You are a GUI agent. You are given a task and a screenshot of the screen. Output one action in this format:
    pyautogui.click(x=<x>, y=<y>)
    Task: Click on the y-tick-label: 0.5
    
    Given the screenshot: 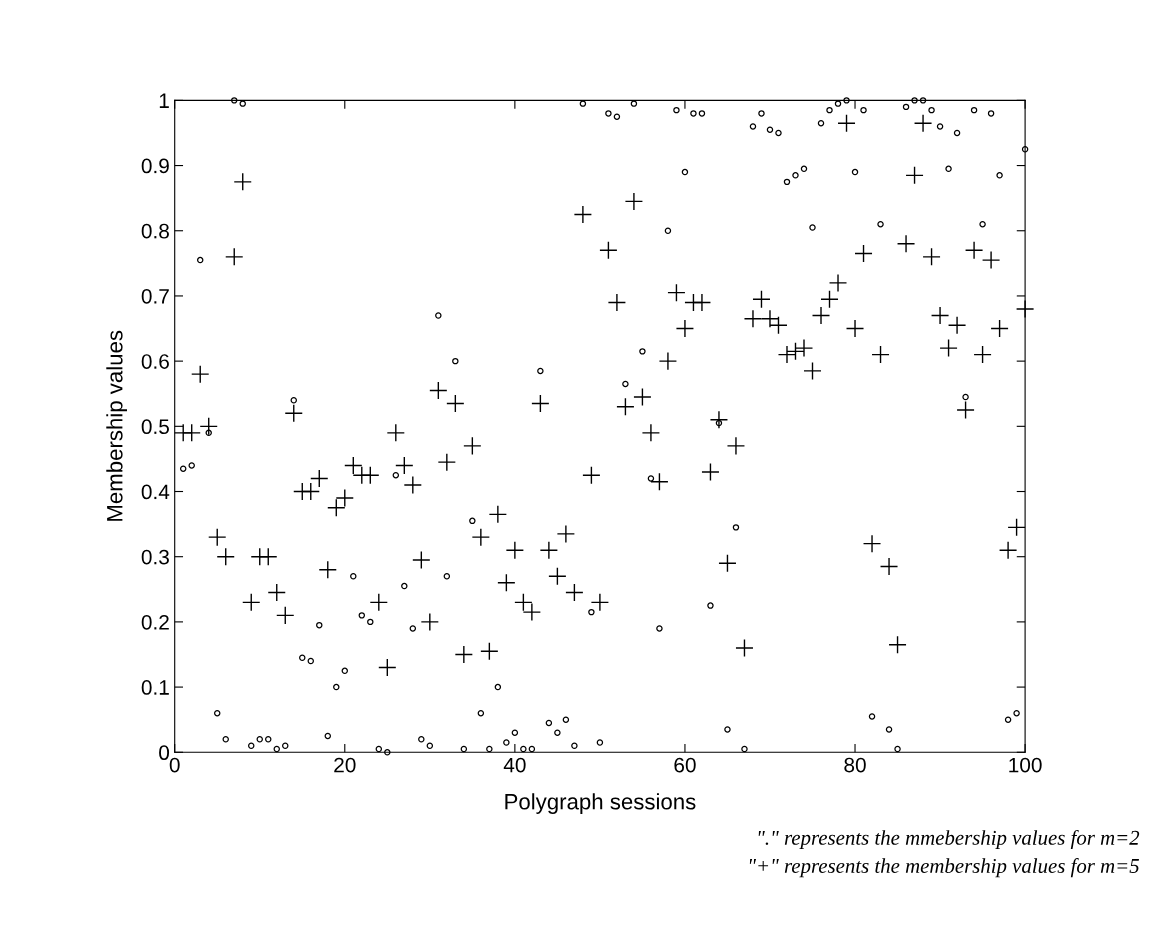 What is the action you would take?
    pyautogui.click(x=155, y=427)
    